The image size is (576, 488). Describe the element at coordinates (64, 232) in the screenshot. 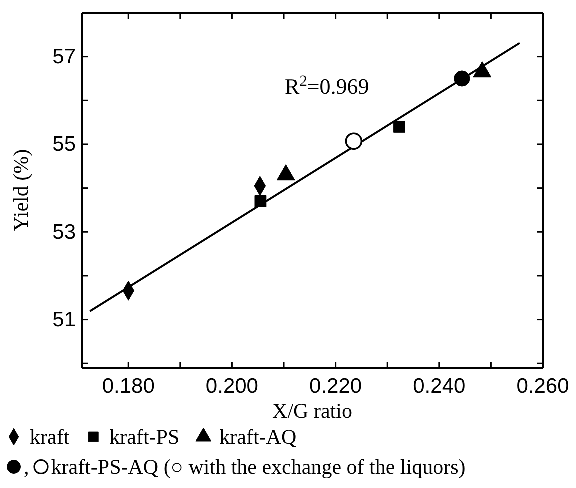

I see `y-tick-label: 53` at that location.